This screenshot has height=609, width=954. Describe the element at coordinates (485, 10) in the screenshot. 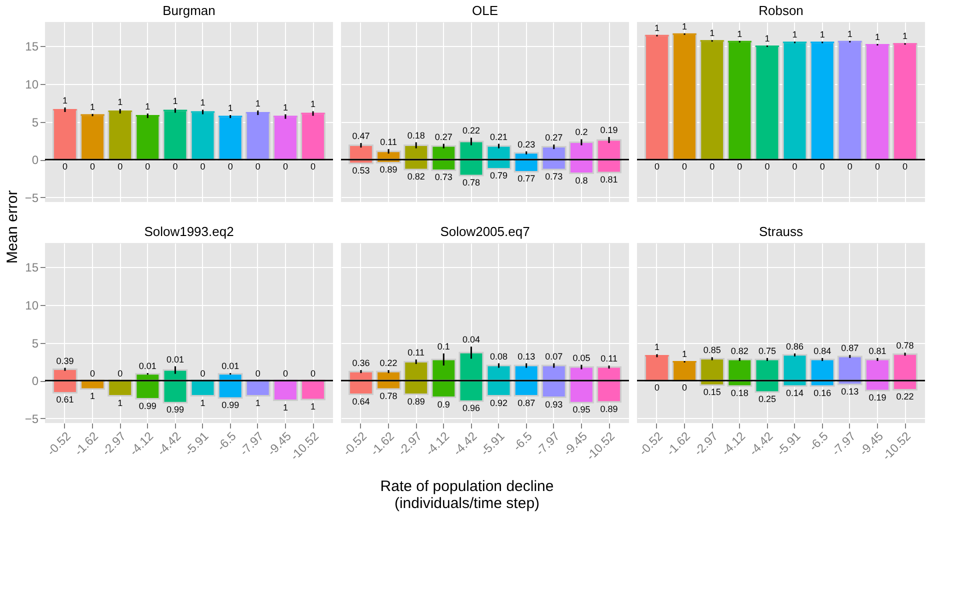

I see `chart-title: OLE` at that location.